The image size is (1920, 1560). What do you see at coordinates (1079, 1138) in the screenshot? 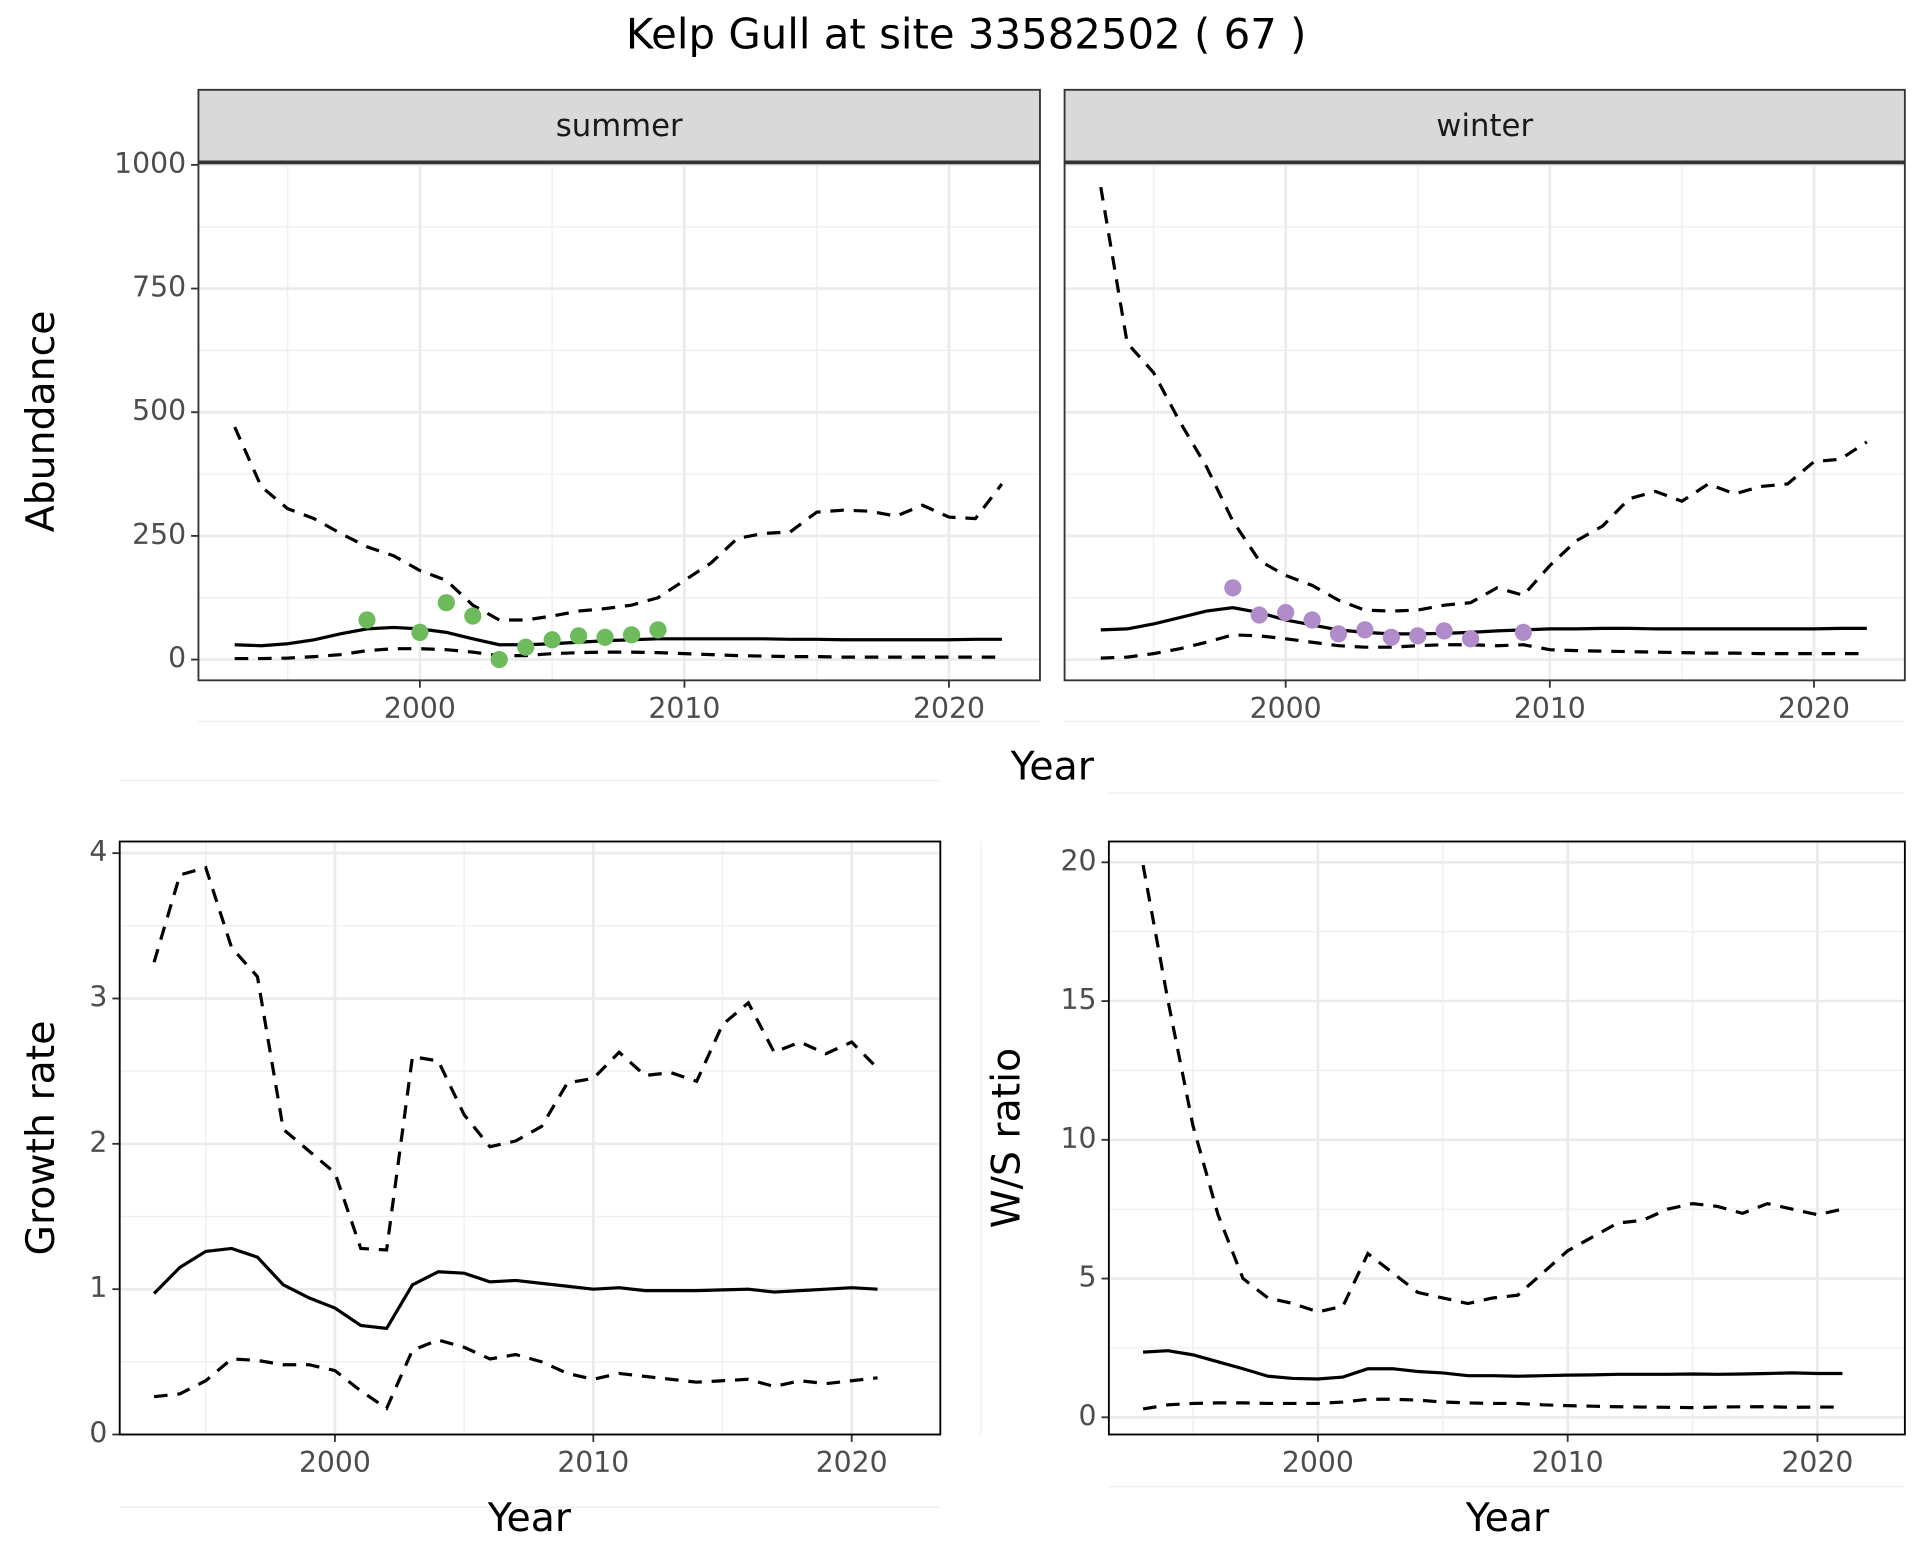
I see `y-tick-label: 10` at bounding box center [1079, 1138].